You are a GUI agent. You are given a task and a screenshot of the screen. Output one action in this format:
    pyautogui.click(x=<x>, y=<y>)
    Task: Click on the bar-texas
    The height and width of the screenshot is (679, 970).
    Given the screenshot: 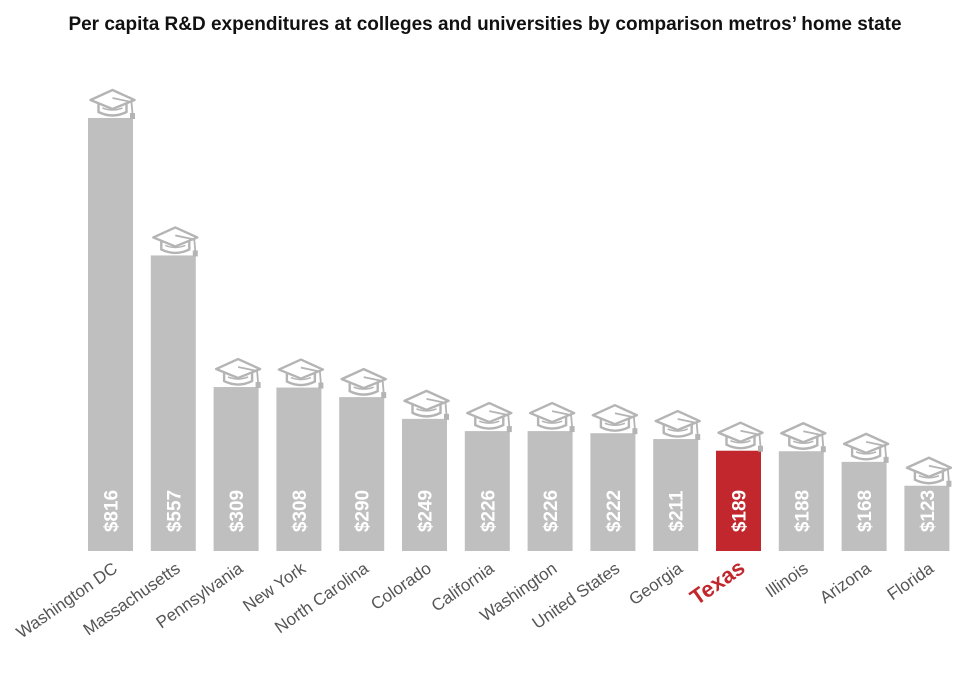 What is the action you would take?
    pyautogui.click(x=738, y=500)
    